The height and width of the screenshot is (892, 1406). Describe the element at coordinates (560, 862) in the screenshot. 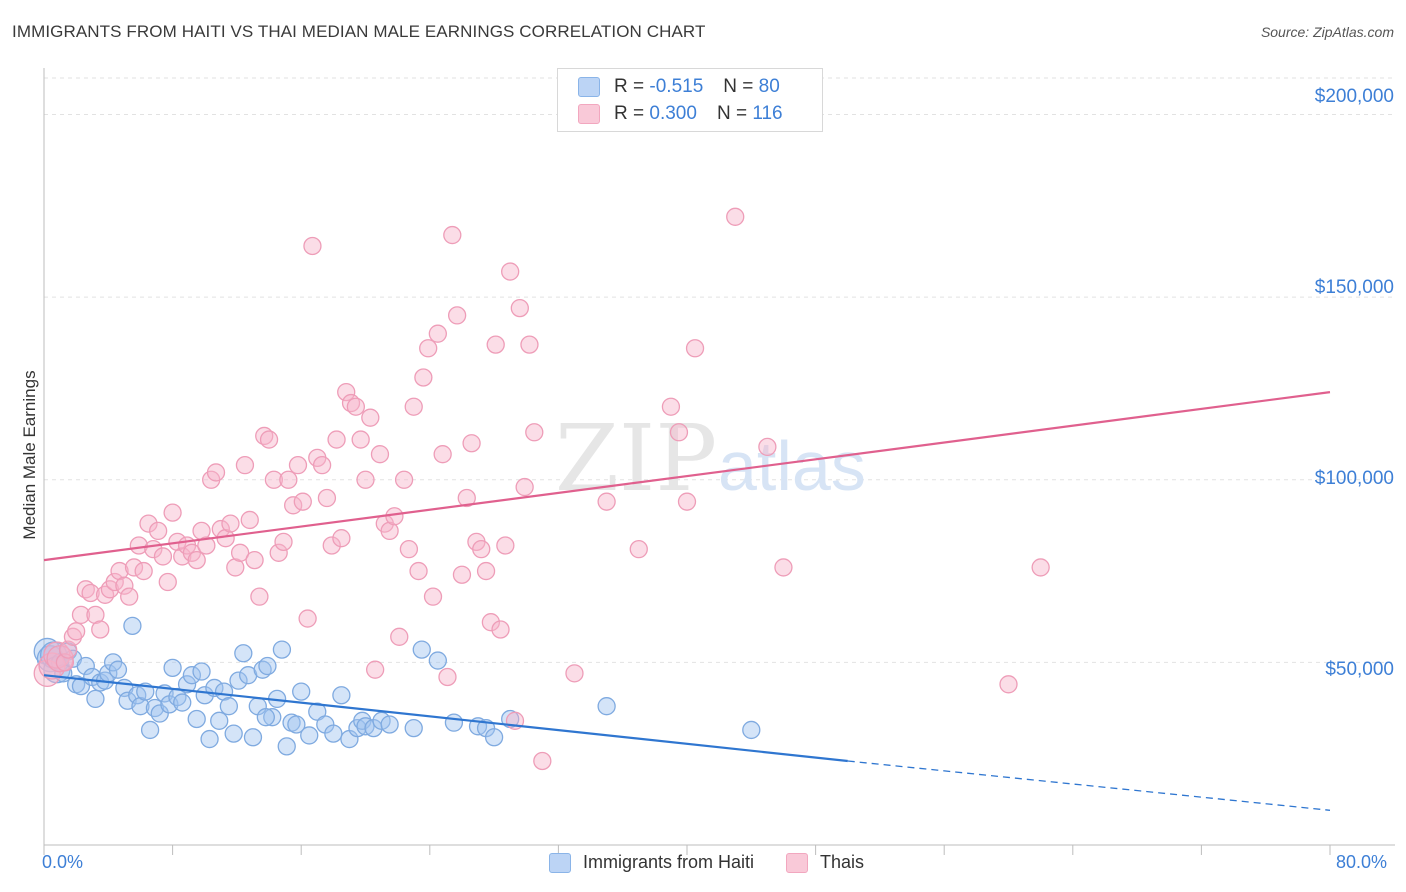

I see `haiti-swatch` at that location.